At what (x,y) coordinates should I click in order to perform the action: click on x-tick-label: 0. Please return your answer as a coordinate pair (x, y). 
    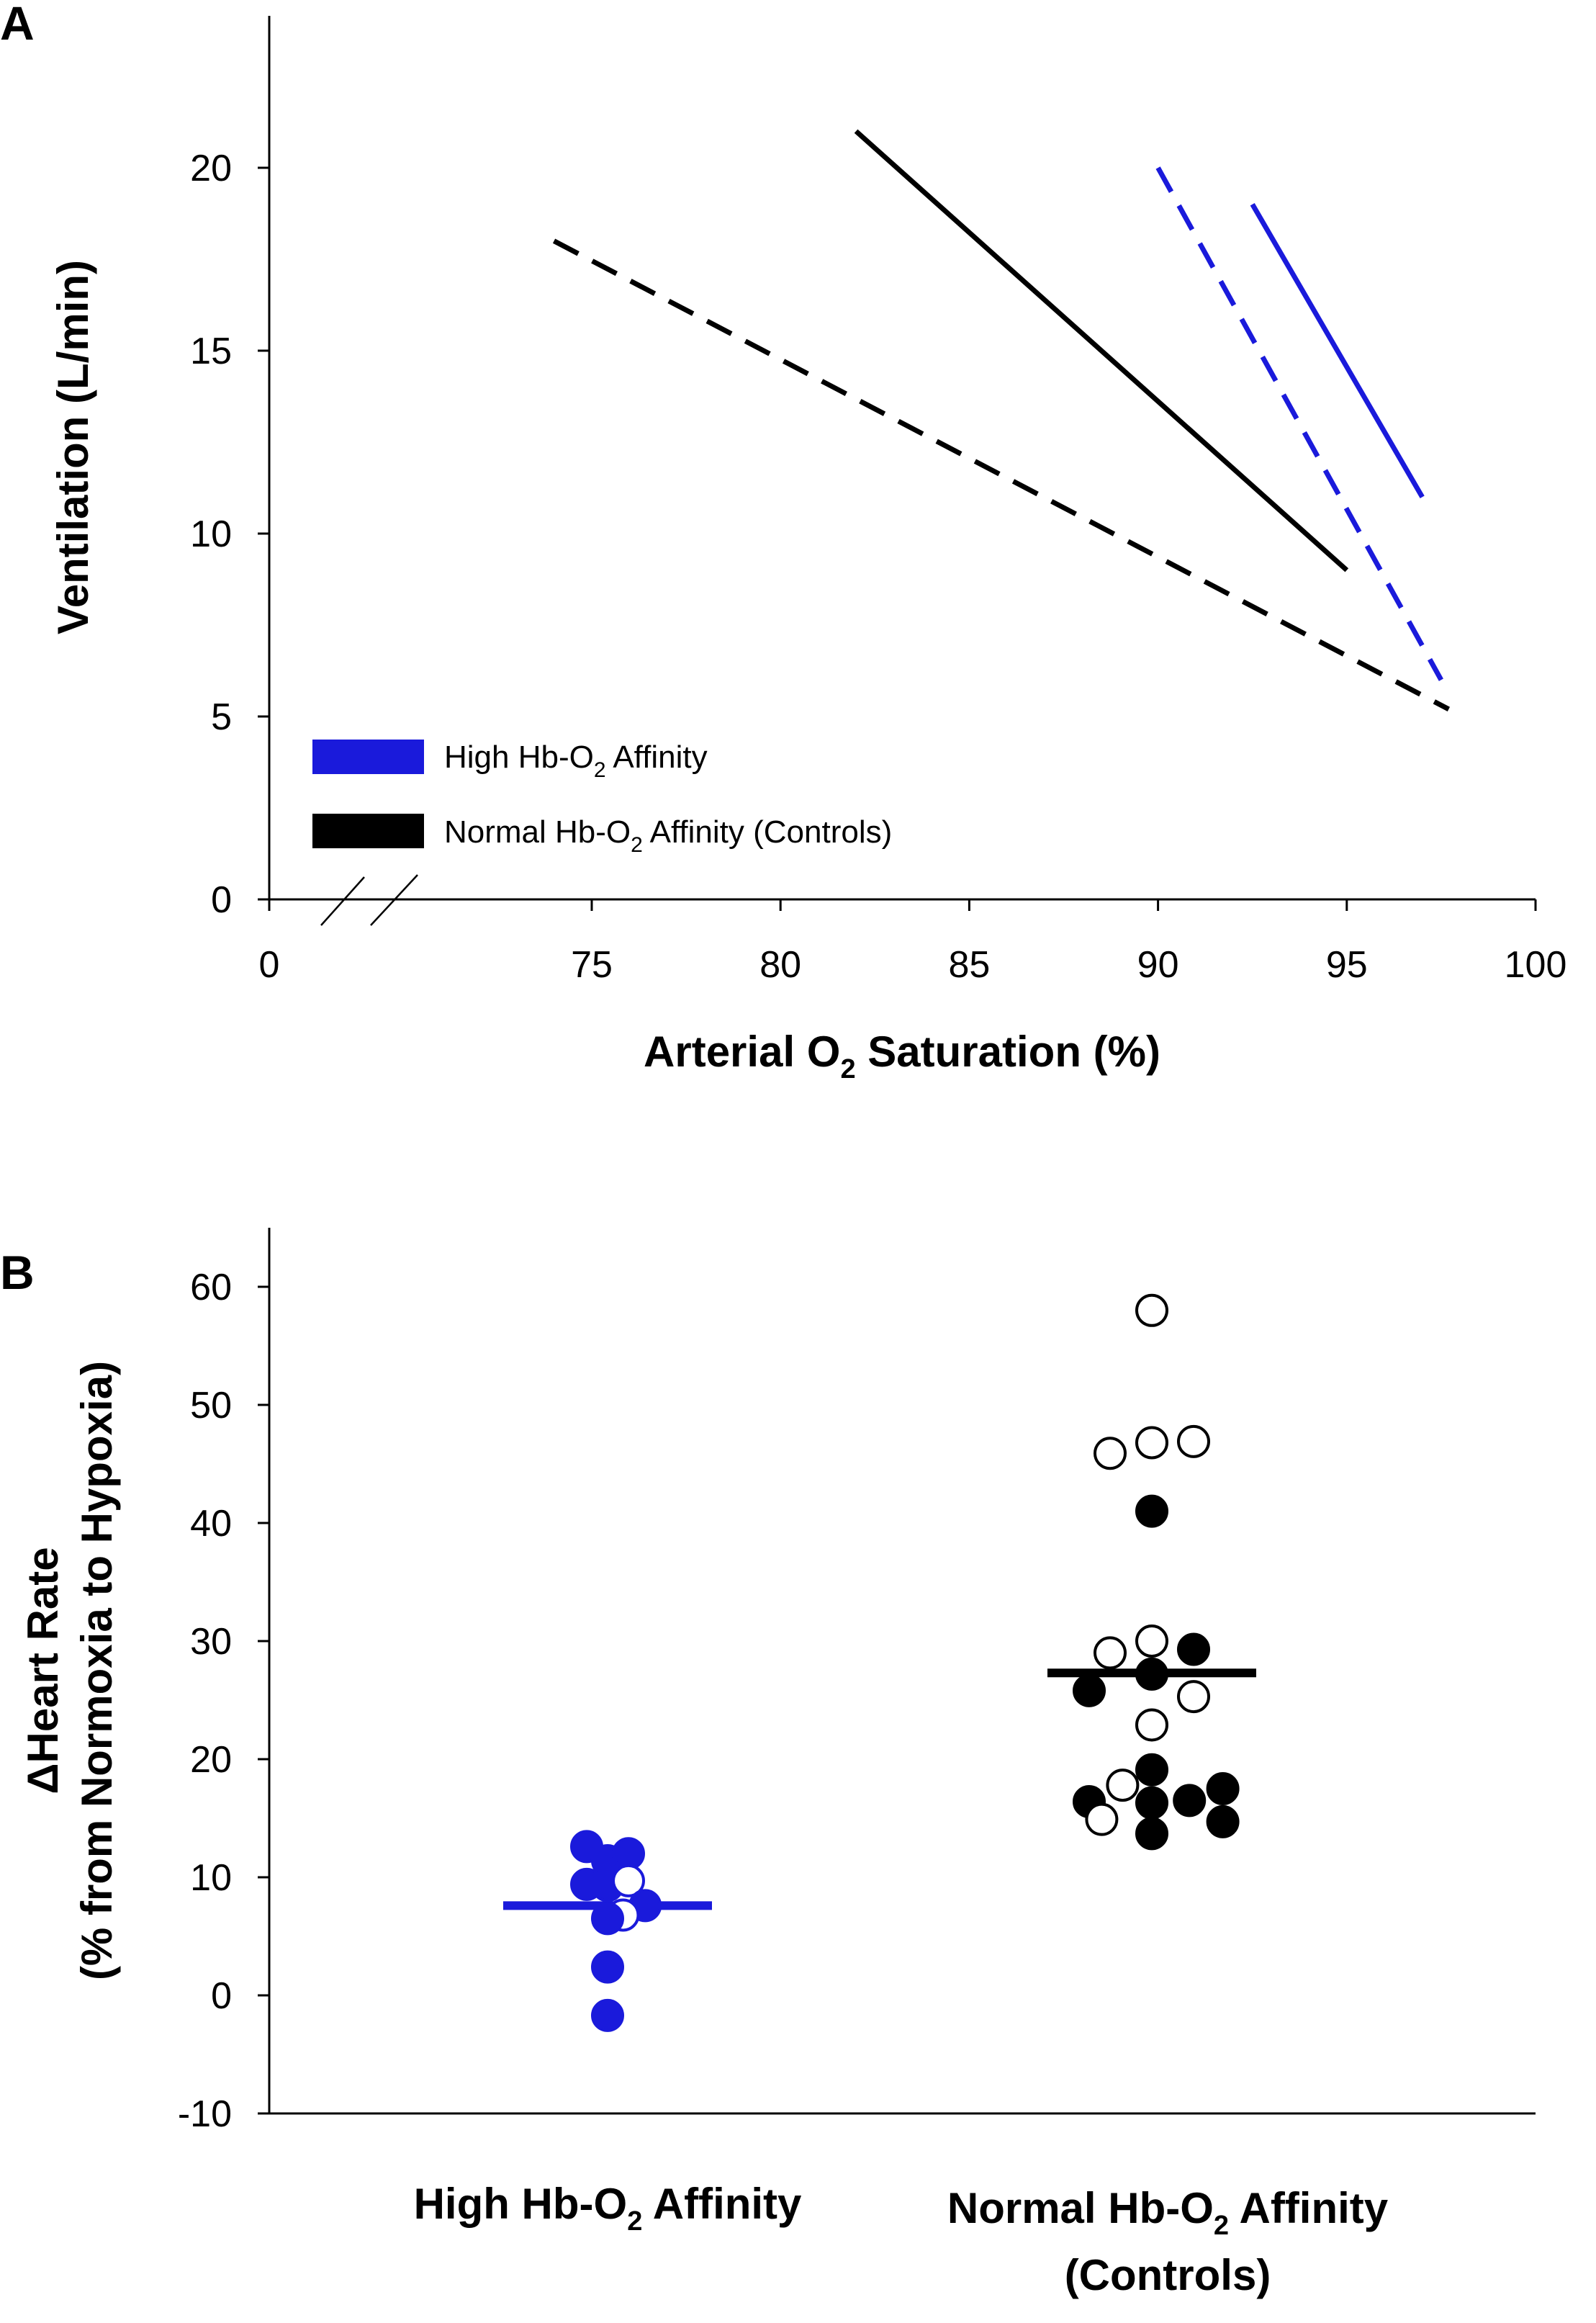
    Looking at the image, I should click on (269, 965).